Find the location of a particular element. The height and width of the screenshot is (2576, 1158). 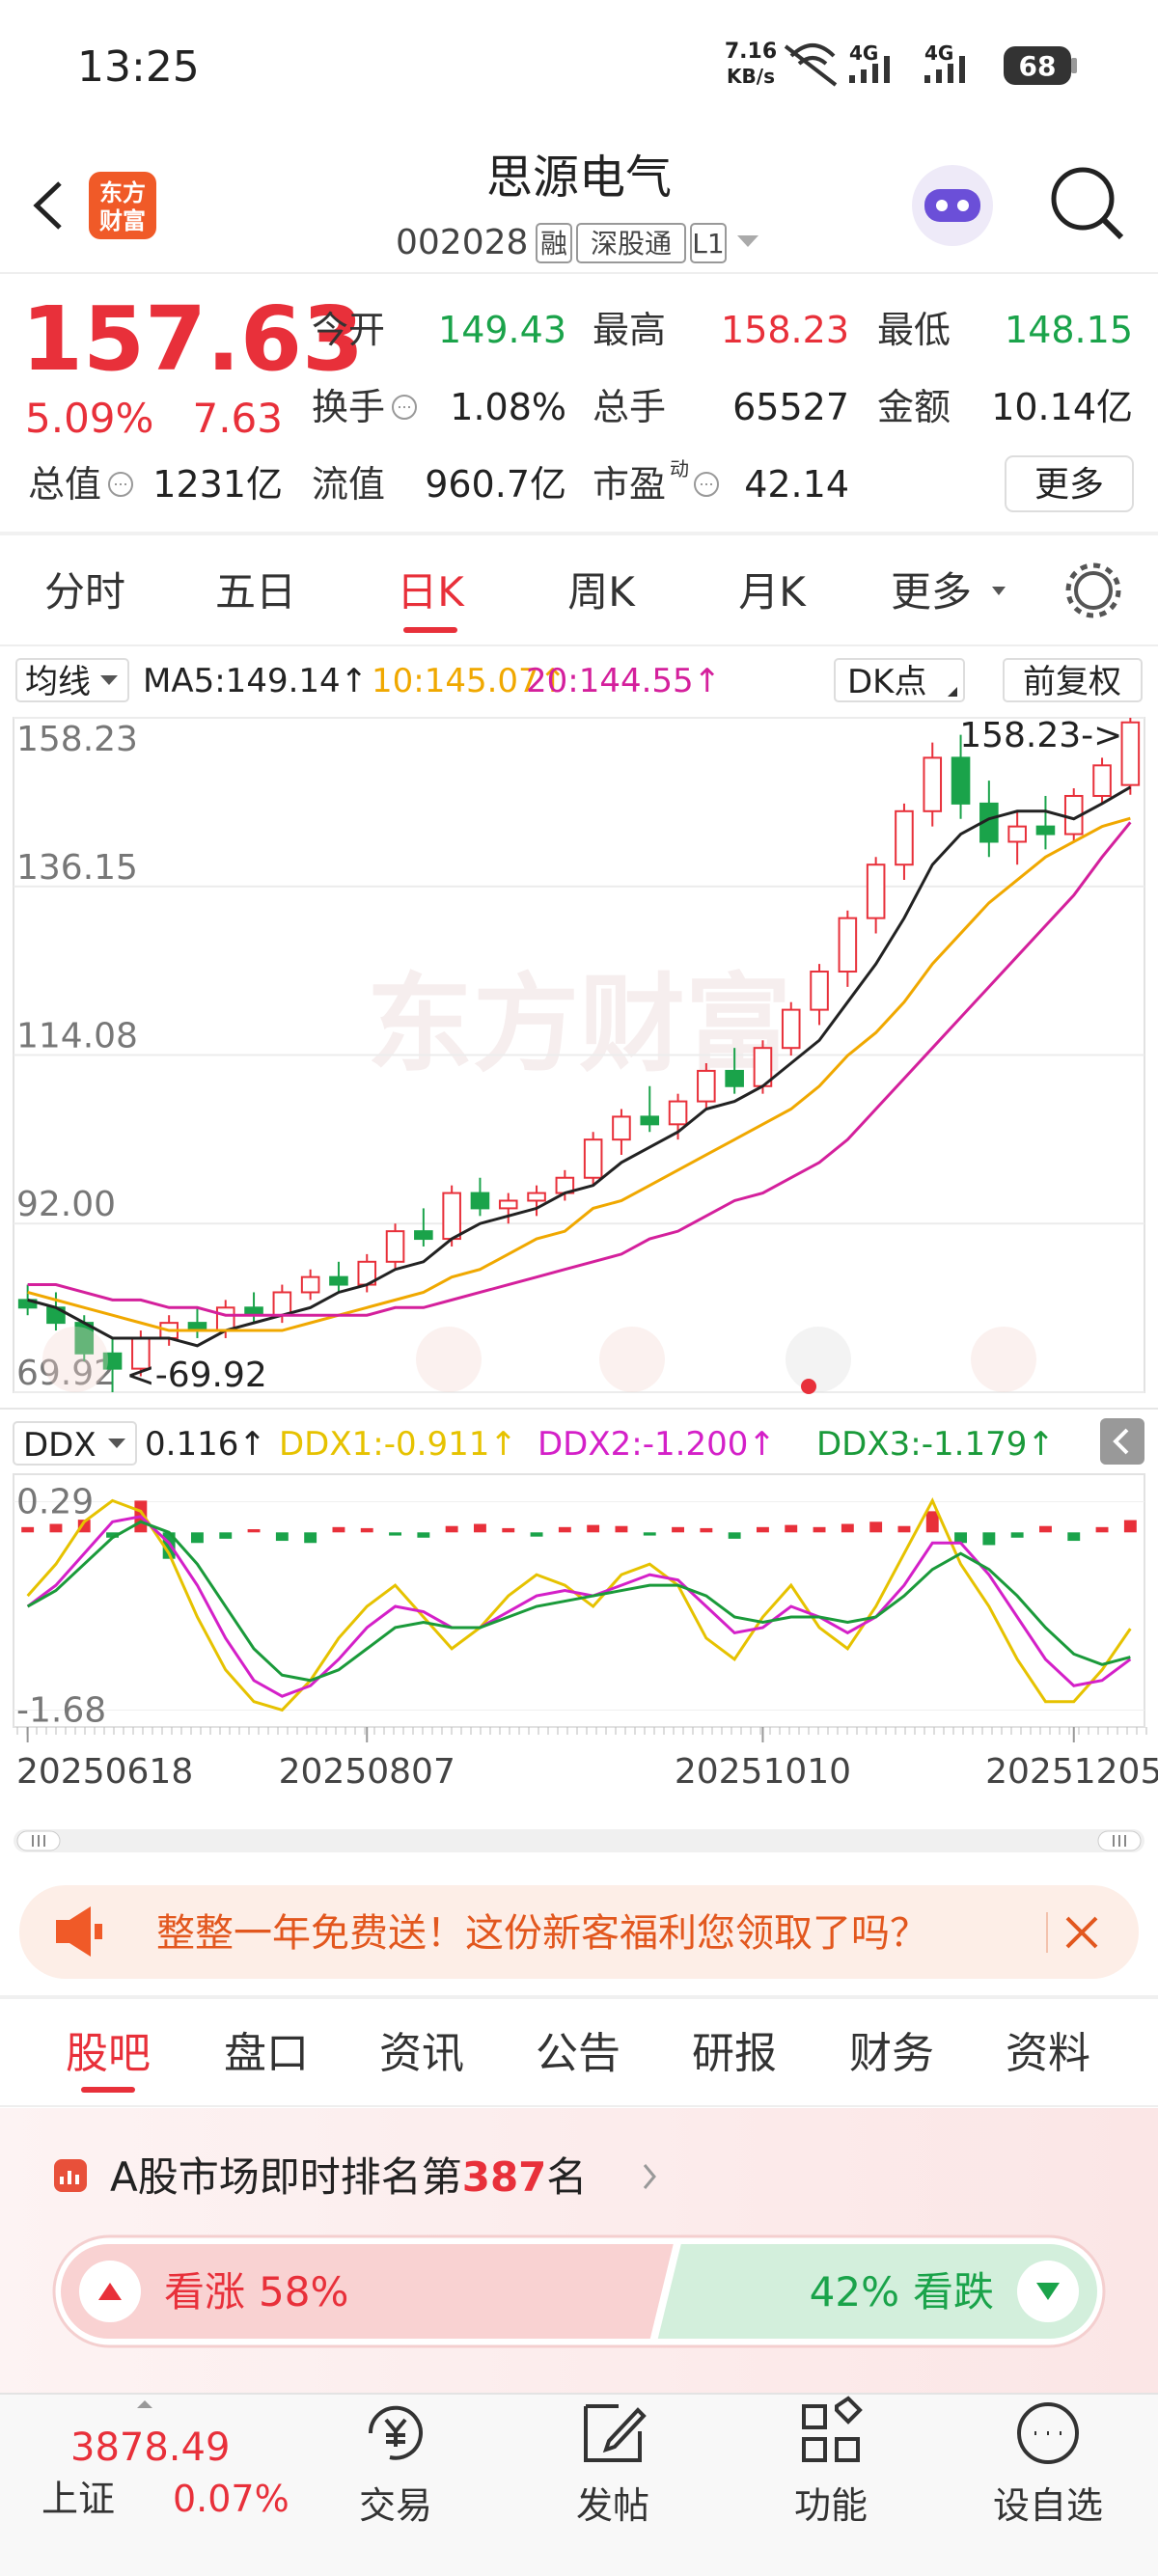

stock-name: 思源电气 is located at coordinates (579, 178).